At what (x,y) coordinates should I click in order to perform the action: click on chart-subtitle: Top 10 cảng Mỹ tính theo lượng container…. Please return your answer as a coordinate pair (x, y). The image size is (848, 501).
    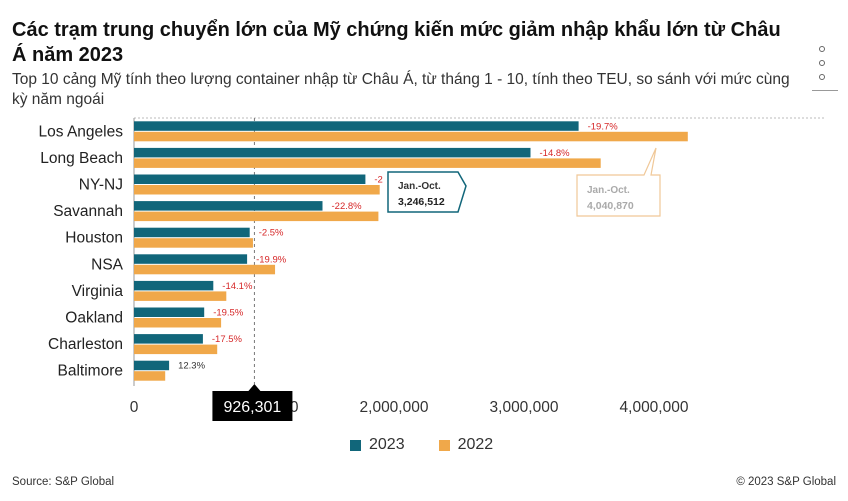
    Looking at the image, I should click on (401, 89).